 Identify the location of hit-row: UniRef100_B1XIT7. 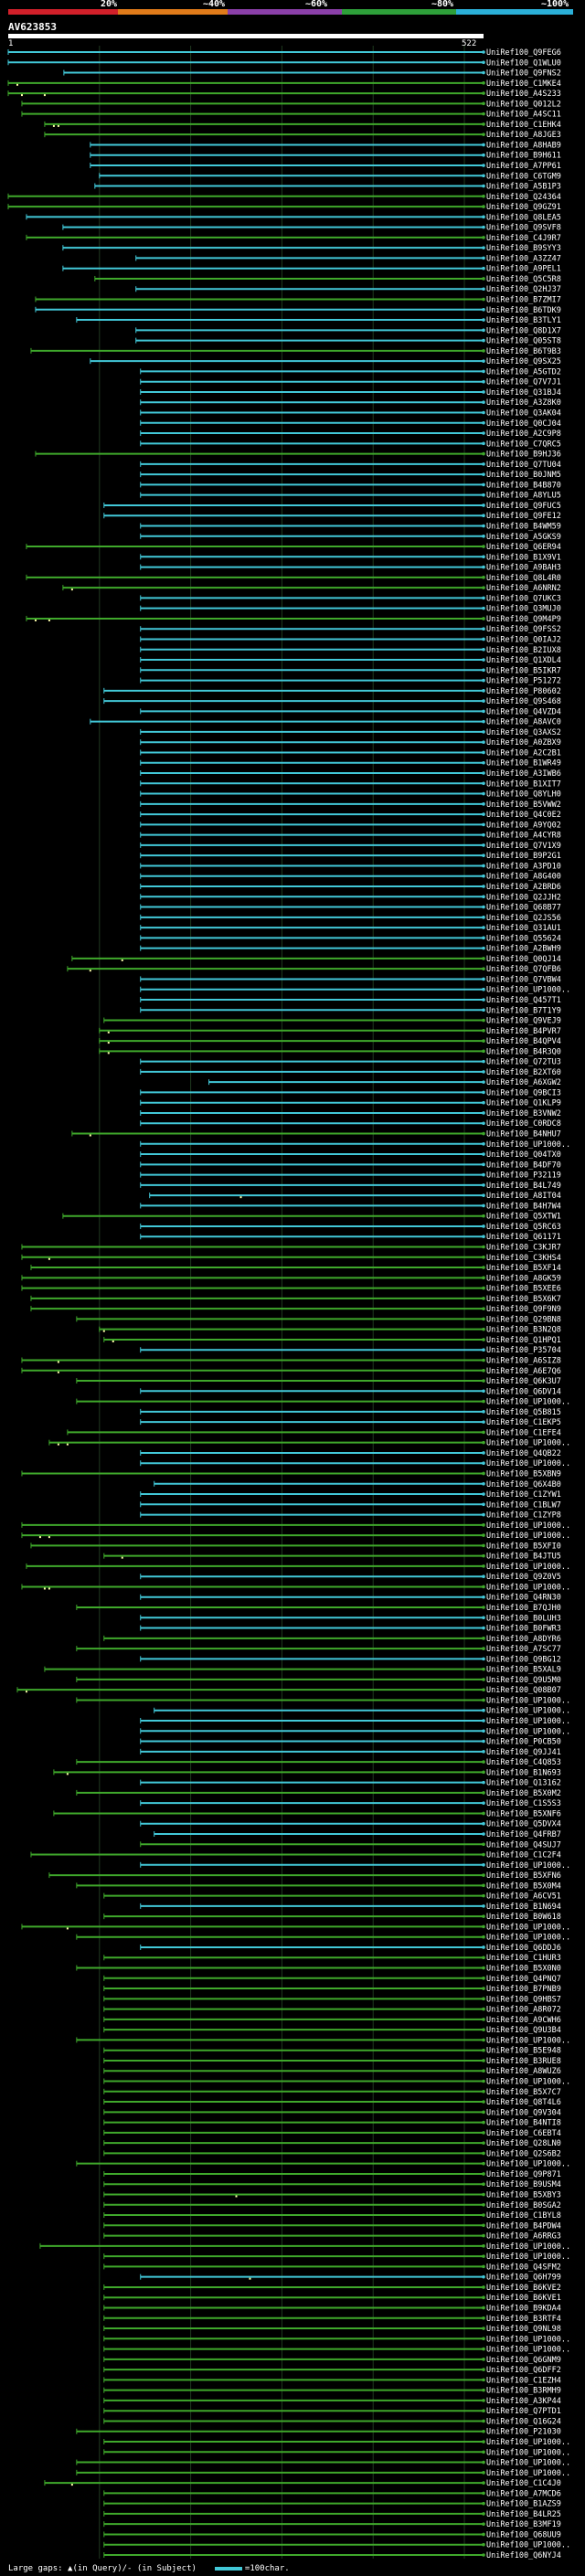
(351, 784).